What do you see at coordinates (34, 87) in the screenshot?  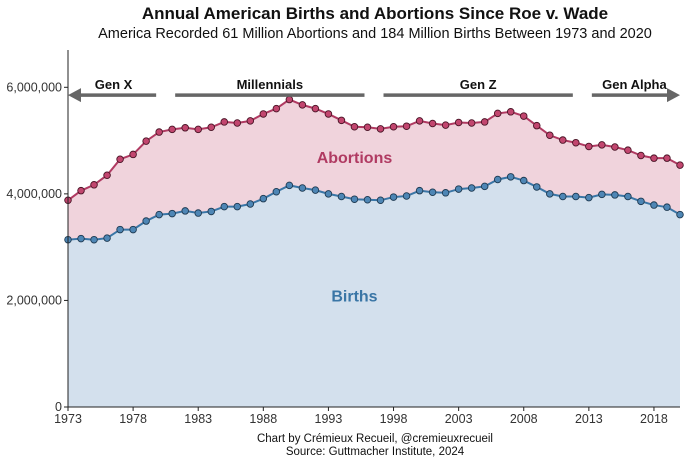 I see `y-tick-label: 6,000,000` at bounding box center [34, 87].